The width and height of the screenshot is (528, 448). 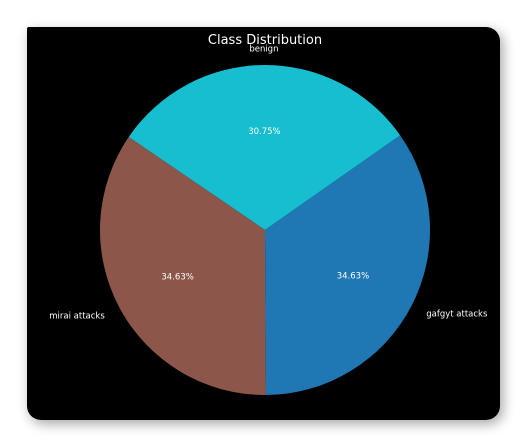 I want to click on slice-percent-label: 30.75%, so click(x=264, y=132).